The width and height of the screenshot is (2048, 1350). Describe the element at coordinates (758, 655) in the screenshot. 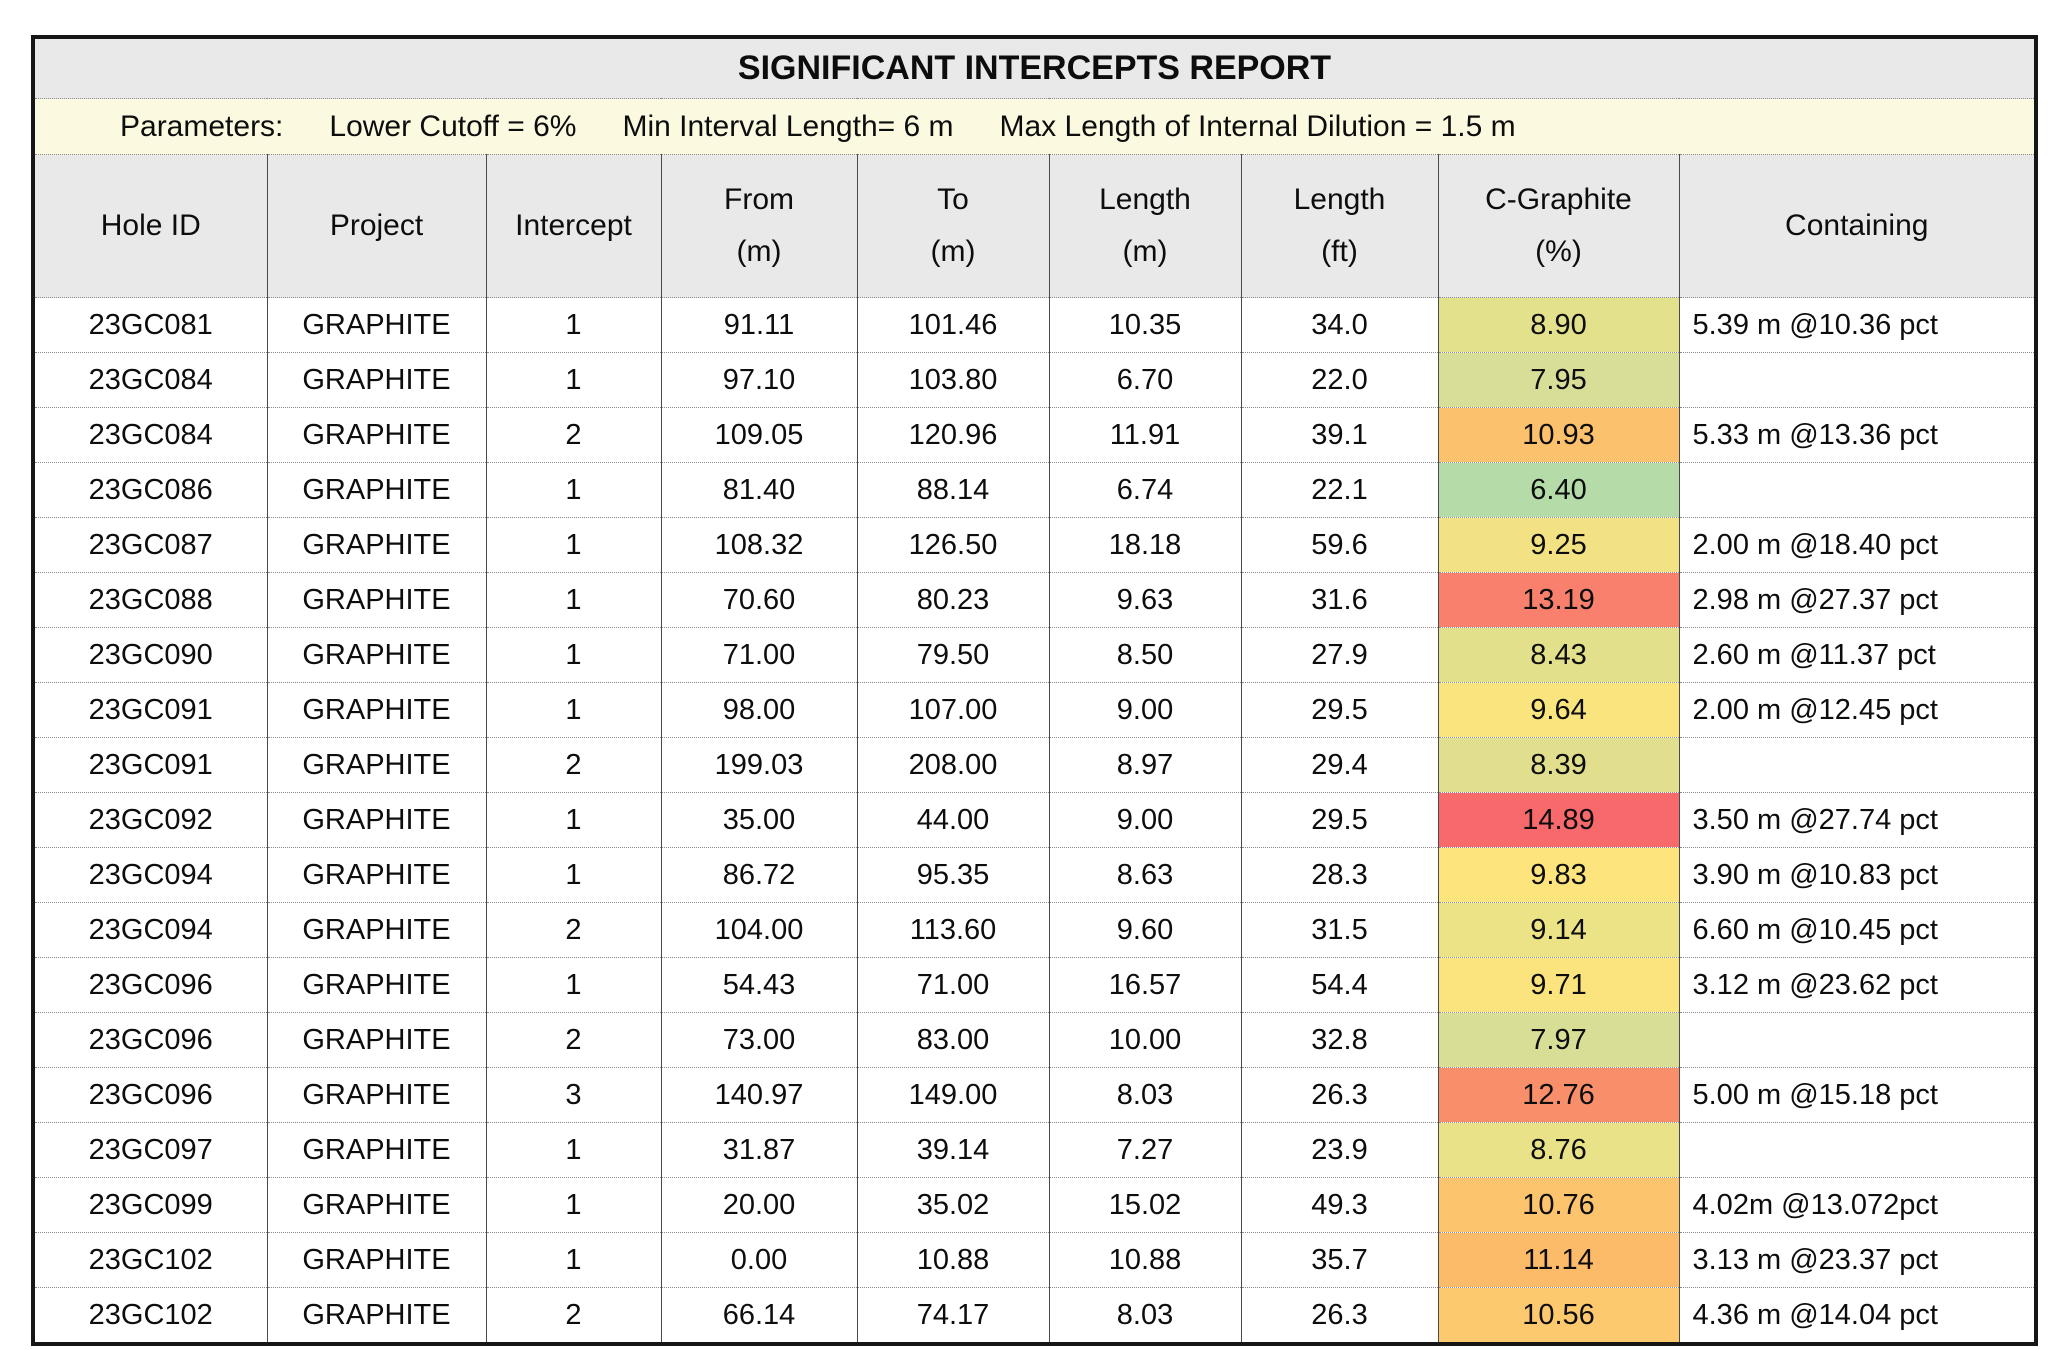

I see `cell-from-m: 71.00` at that location.